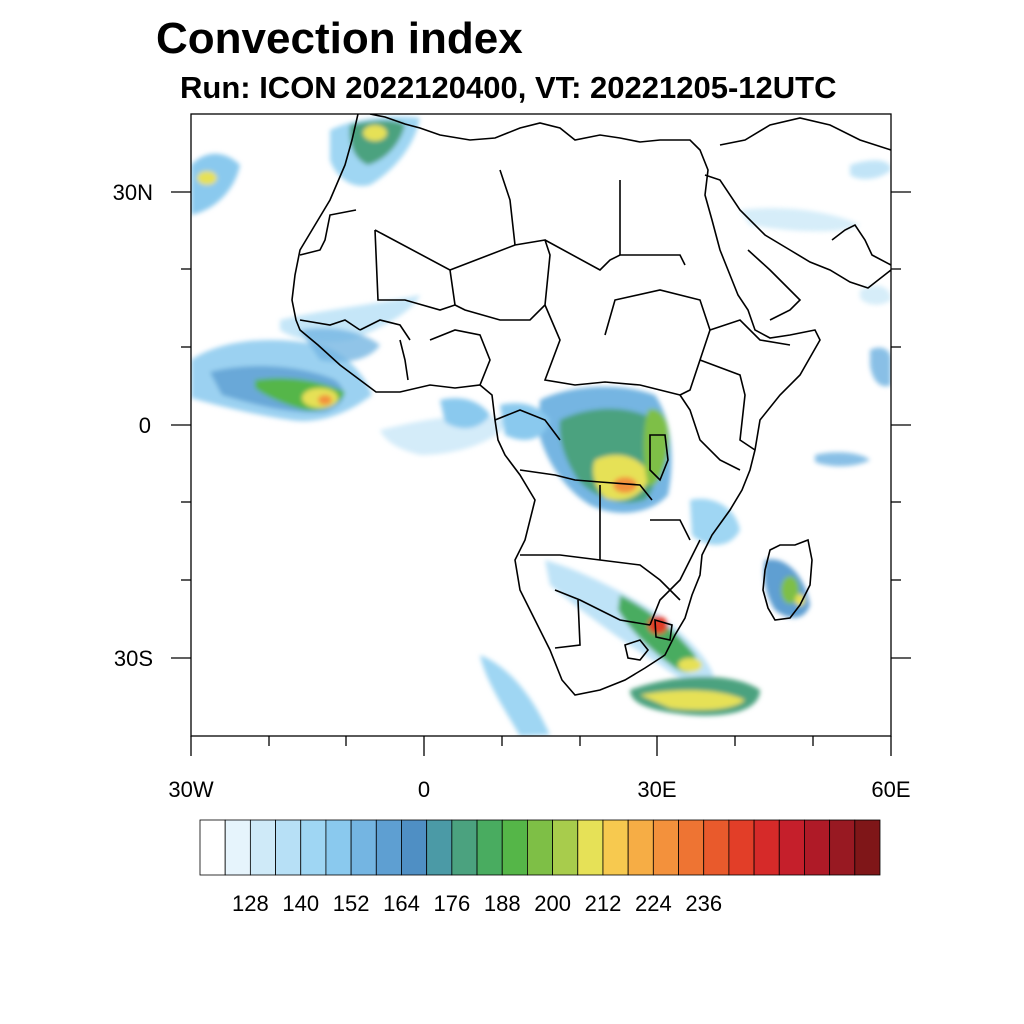 Image resolution: width=1024 pixels, height=1024 pixels. I want to click on lat-label-30n: 30N, so click(133, 192).